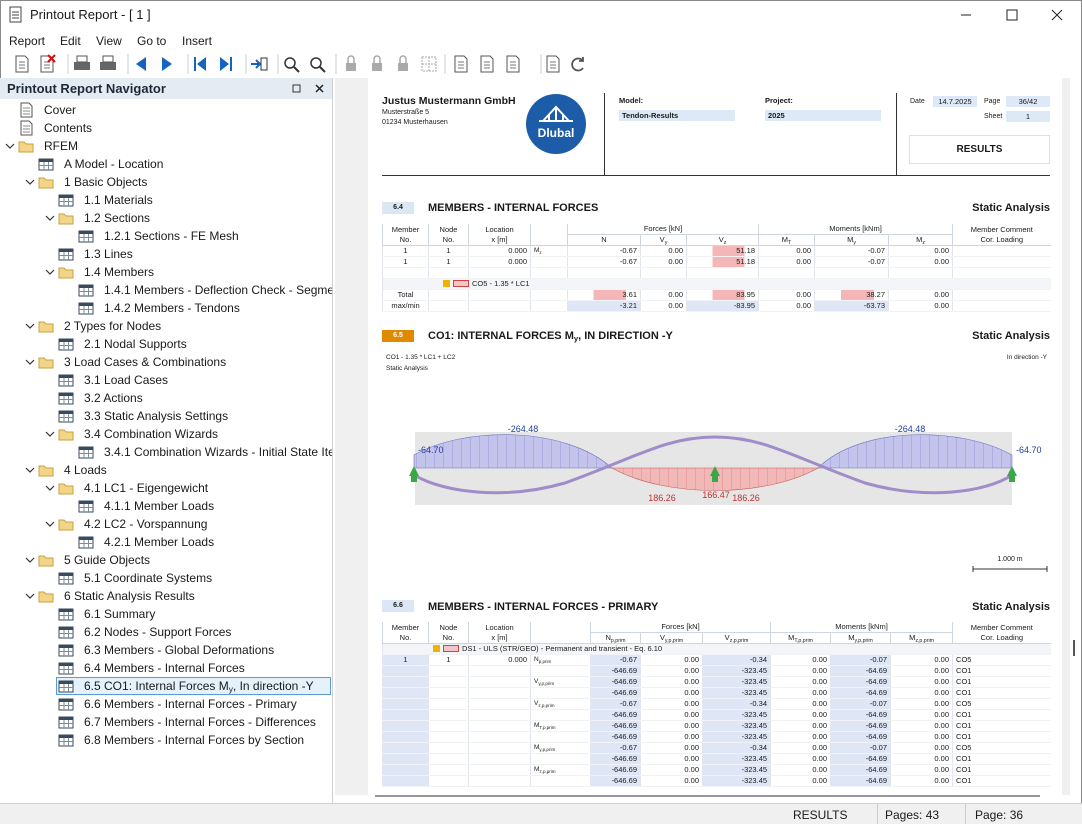 This screenshot has width=1082, height=824. Describe the element at coordinates (166, 506) in the screenshot. I see `tree-item: 4.1.1 Member Loads` at that location.